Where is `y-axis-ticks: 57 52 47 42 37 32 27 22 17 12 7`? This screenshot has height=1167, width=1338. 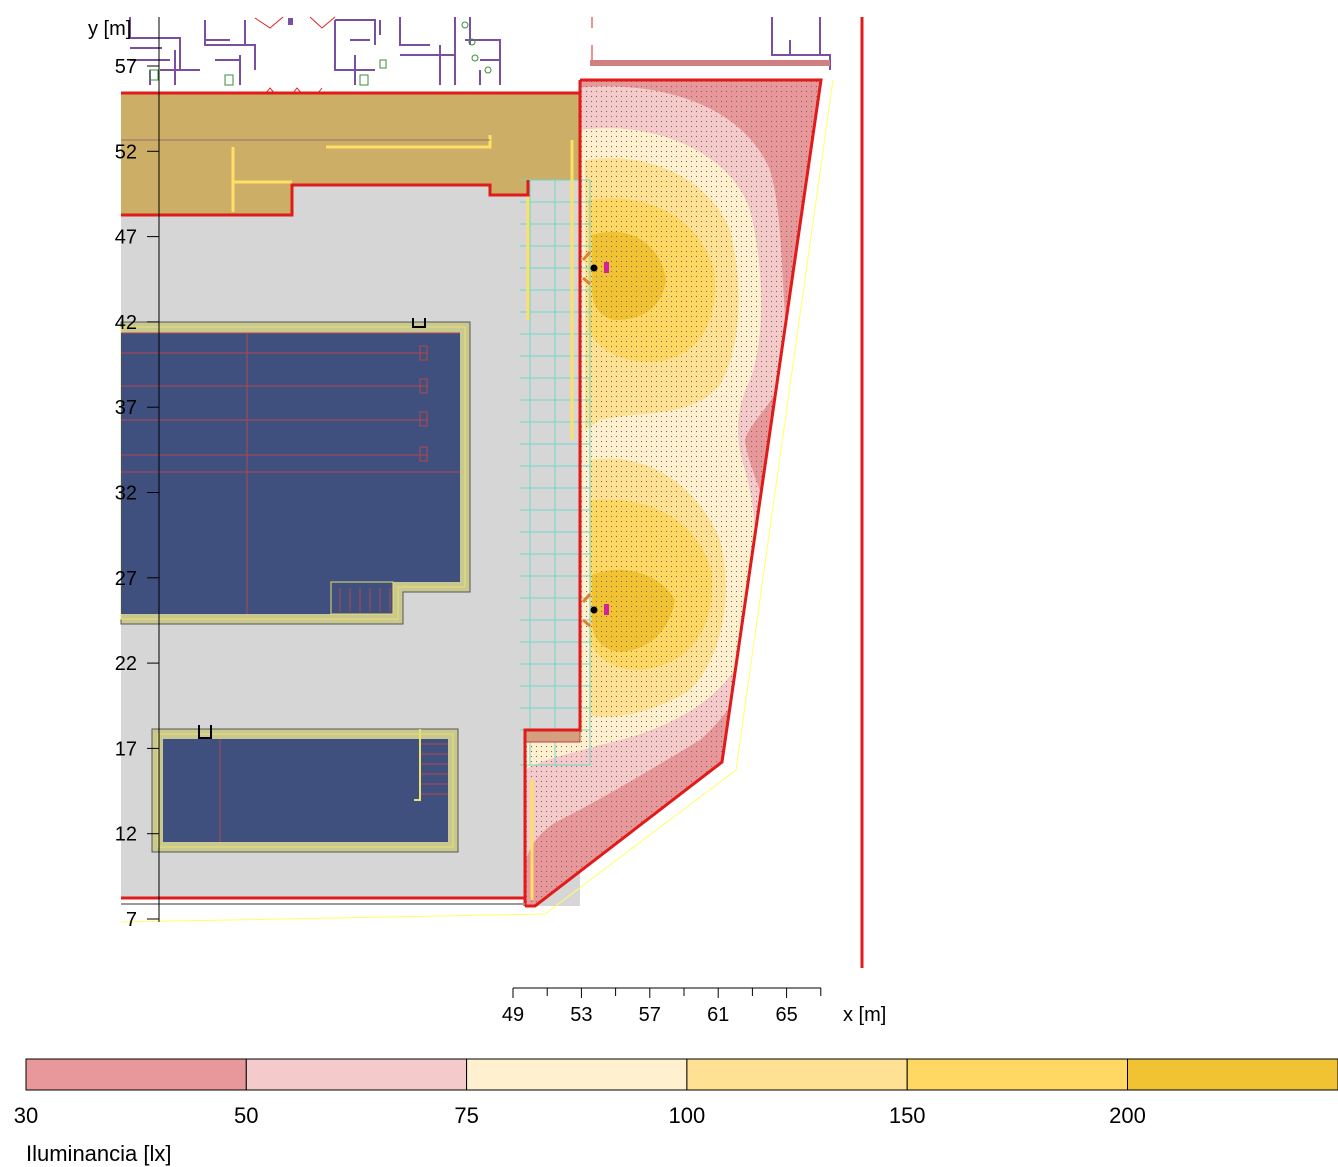
y-axis-ticks: 57 52 47 42 37 32 27 22 17 12 7 is located at coordinates (137, 493).